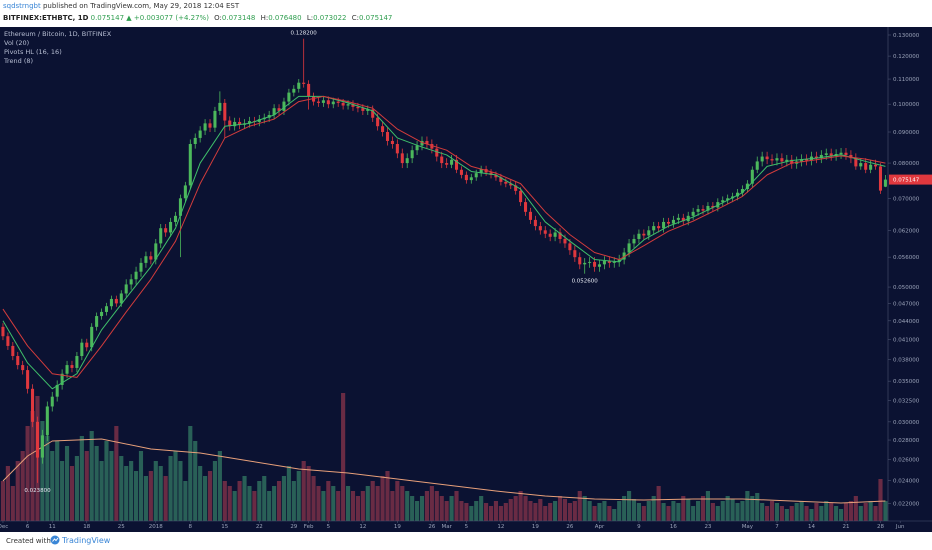 The height and width of the screenshot is (550, 932). What do you see at coordinates (375, 18) in the screenshot?
I see `ohlc-value: 0.075147` at bounding box center [375, 18].